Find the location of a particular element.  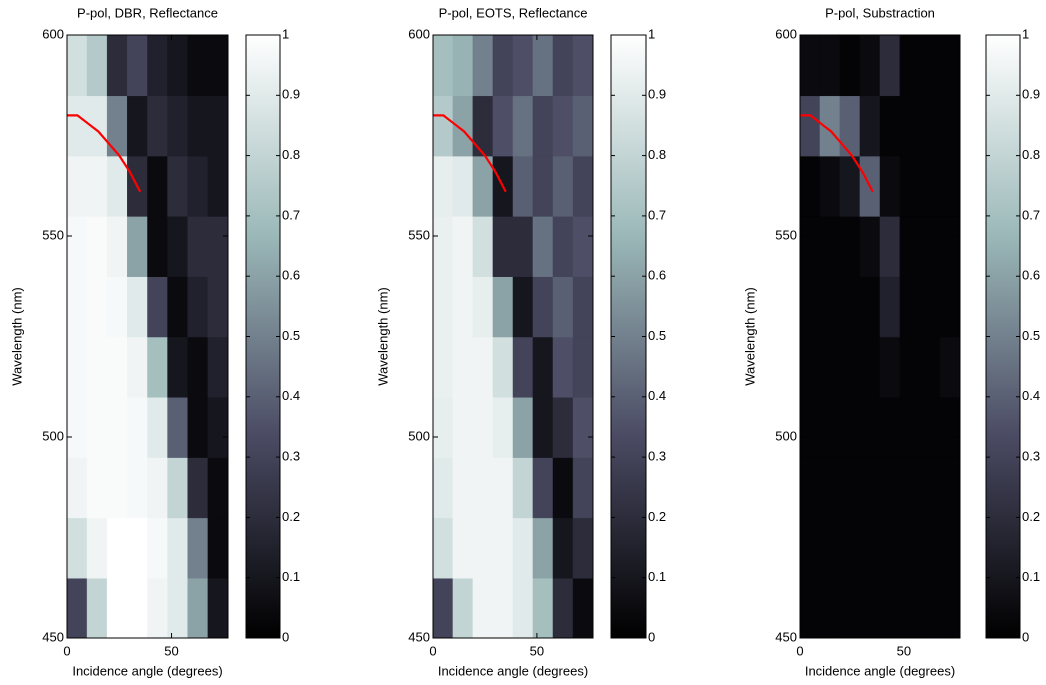

heatmap is located at coordinates (147, 336).